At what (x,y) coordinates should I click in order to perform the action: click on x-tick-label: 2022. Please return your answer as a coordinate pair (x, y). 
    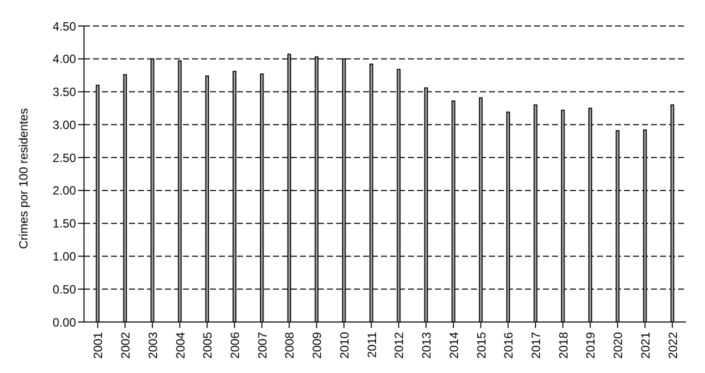
    Looking at the image, I should click on (673, 345).